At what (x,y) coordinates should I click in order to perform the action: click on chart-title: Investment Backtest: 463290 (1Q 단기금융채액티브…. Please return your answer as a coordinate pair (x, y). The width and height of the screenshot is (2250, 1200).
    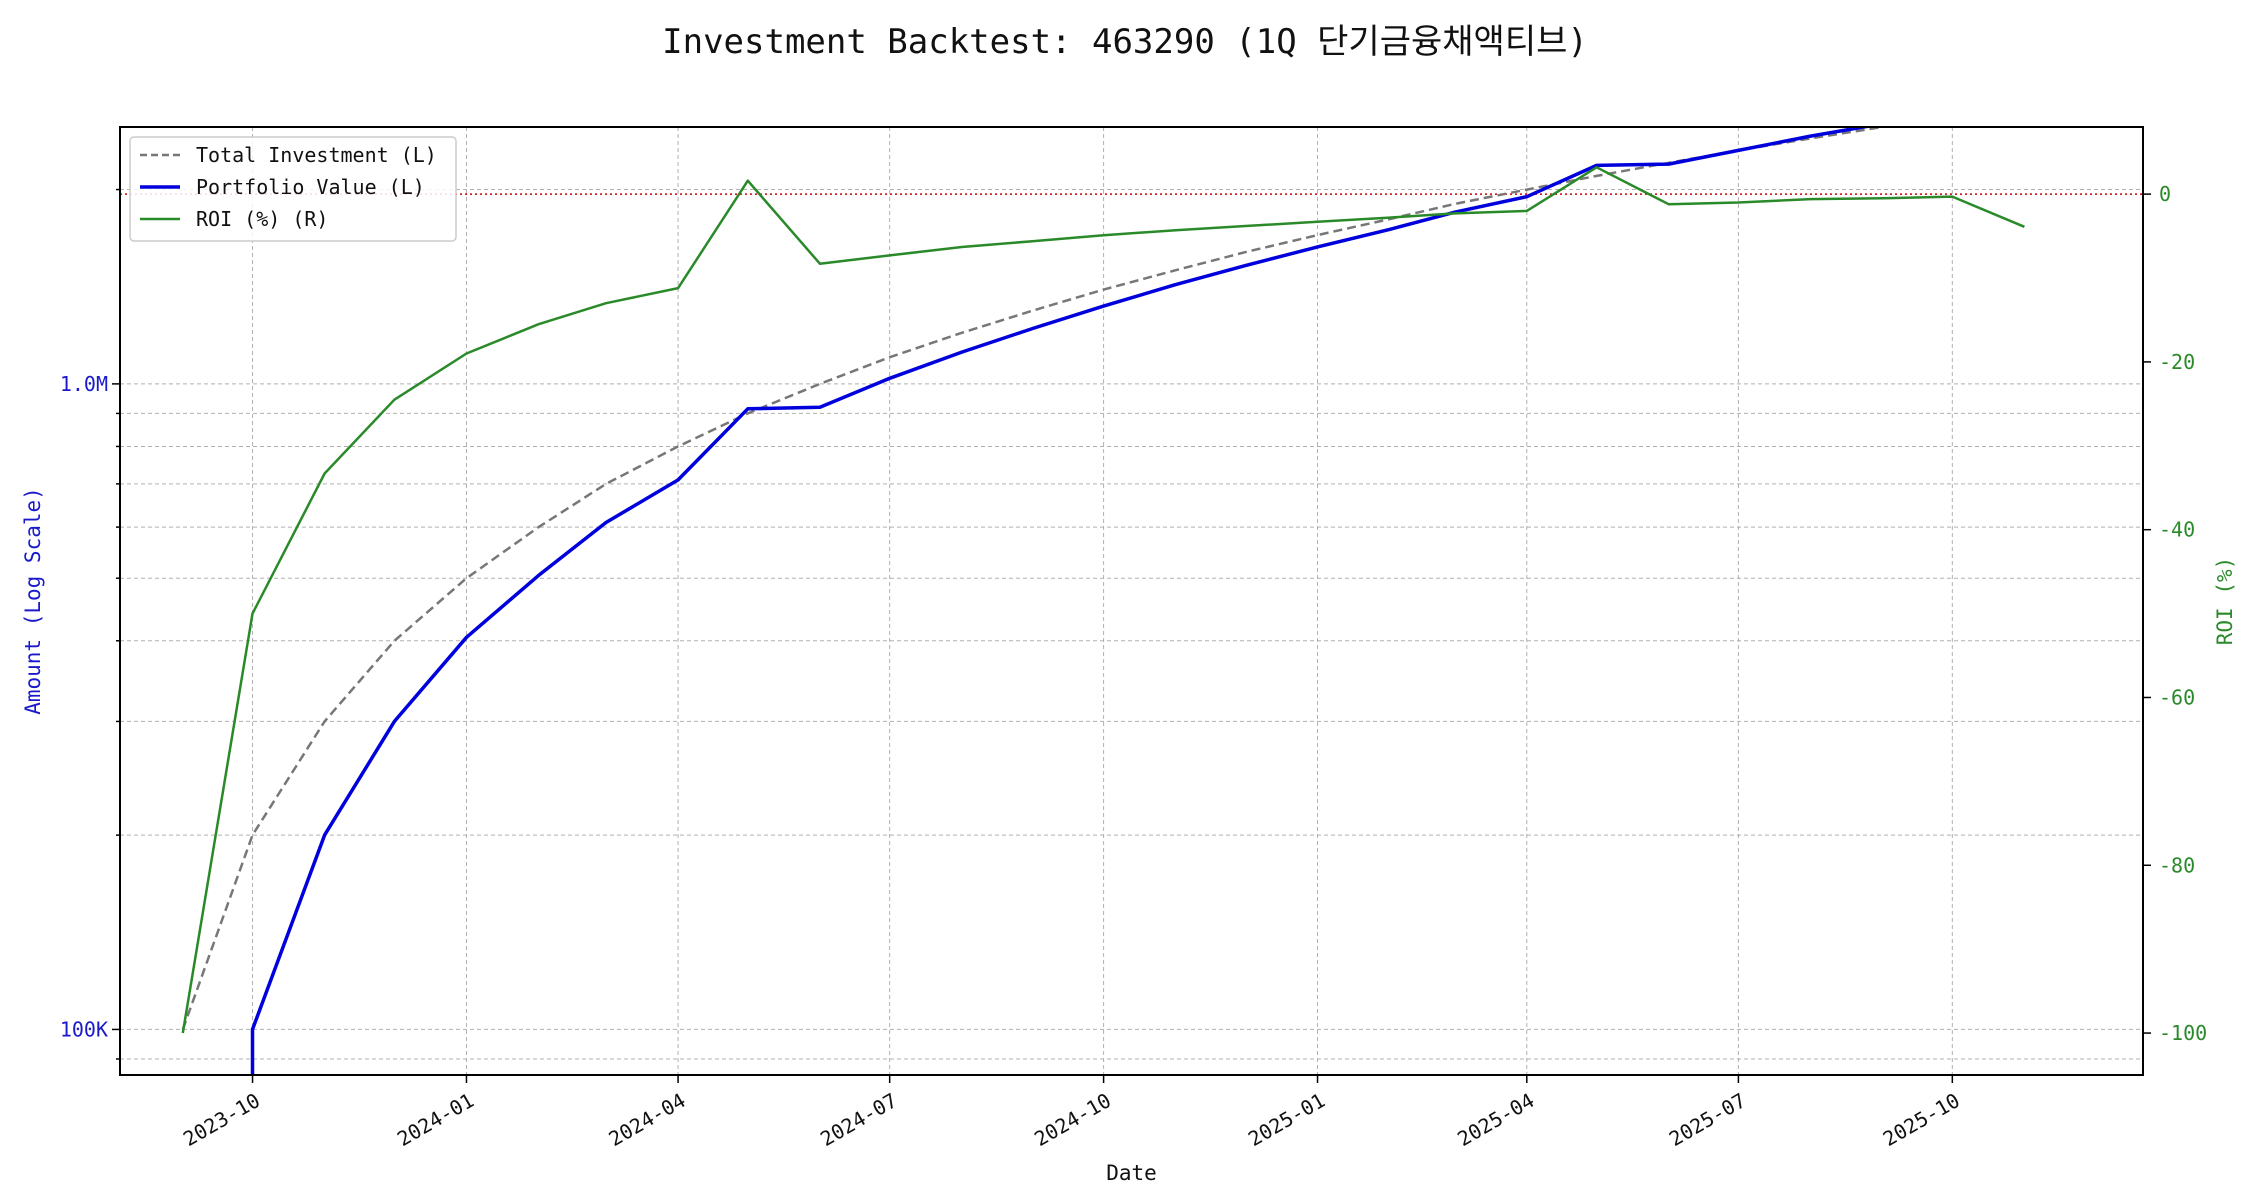
    Looking at the image, I should click on (1125, 42).